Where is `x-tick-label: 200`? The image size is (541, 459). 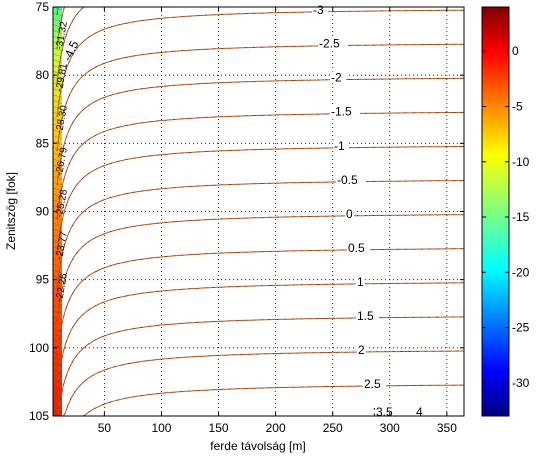 x-tick-label: 200 is located at coordinates (276, 428).